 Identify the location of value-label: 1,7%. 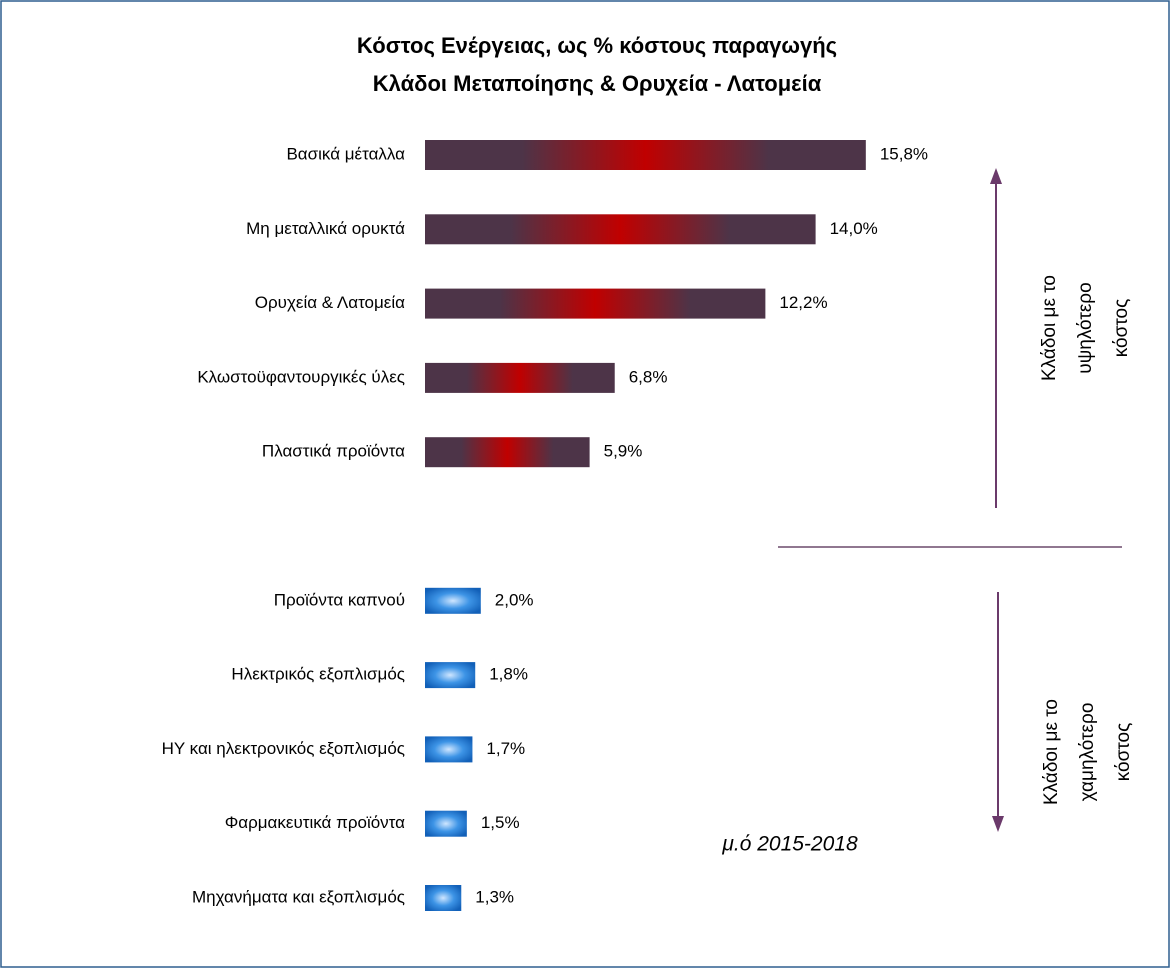
(505, 748).